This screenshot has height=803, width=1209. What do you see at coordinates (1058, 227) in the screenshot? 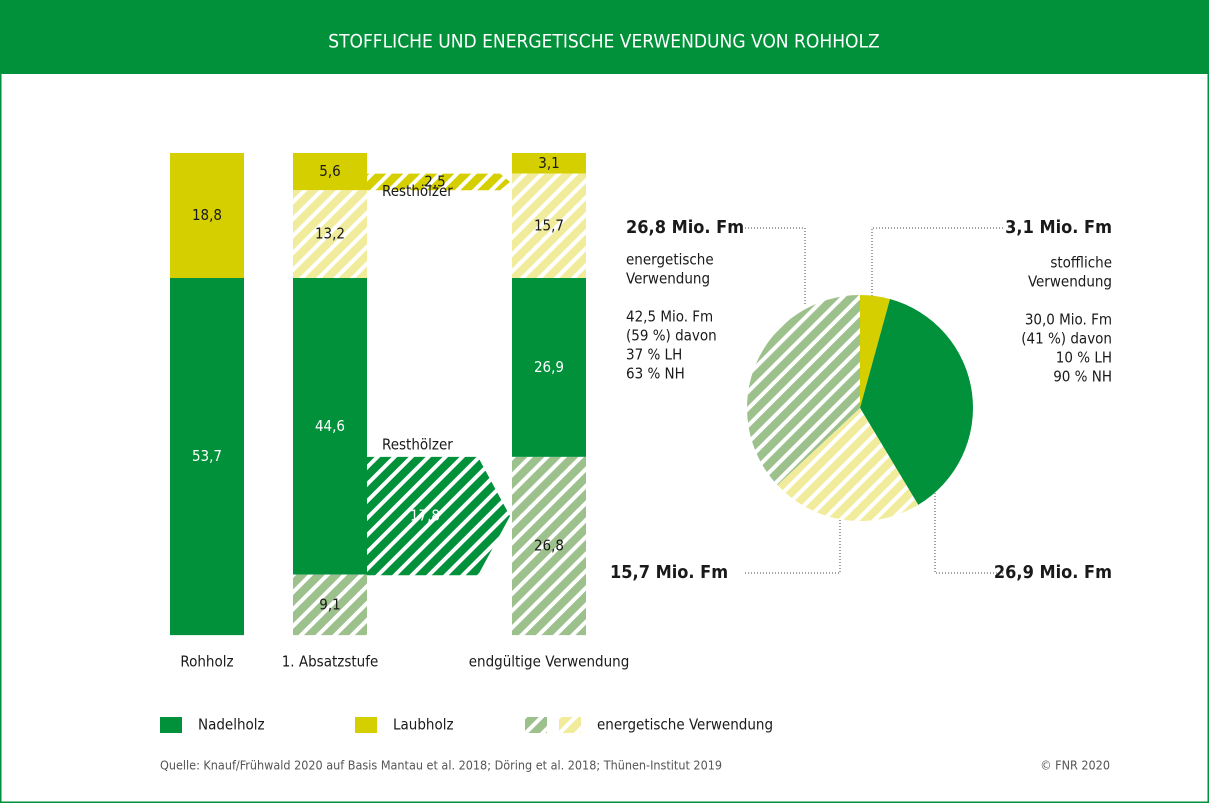
I see `pie-label: 3,1 Mio. Fm` at bounding box center [1058, 227].